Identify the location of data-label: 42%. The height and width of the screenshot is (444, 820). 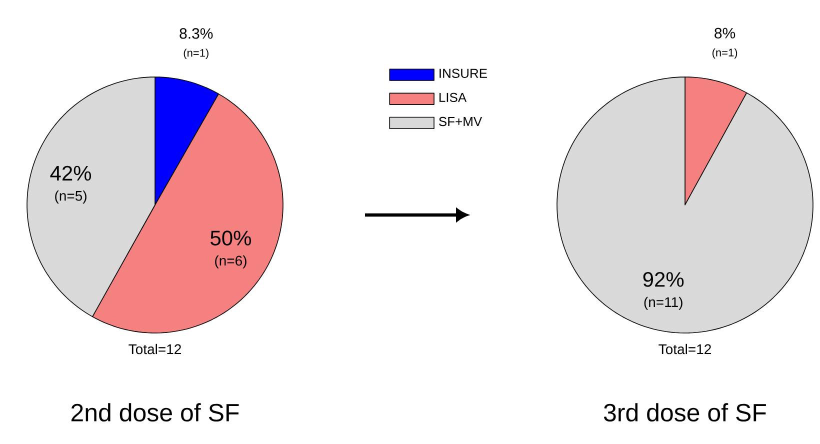
(71, 173).